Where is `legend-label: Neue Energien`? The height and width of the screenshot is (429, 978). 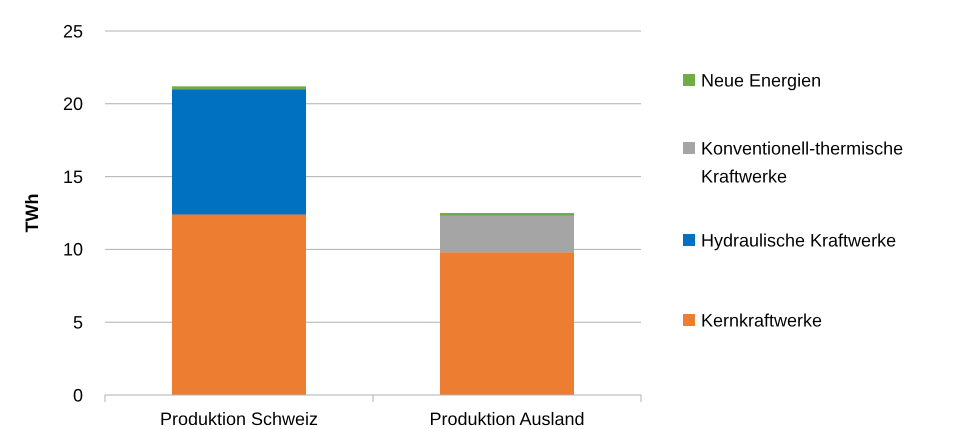 legend-label: Neue Energien is located at coordinates (761, 80).